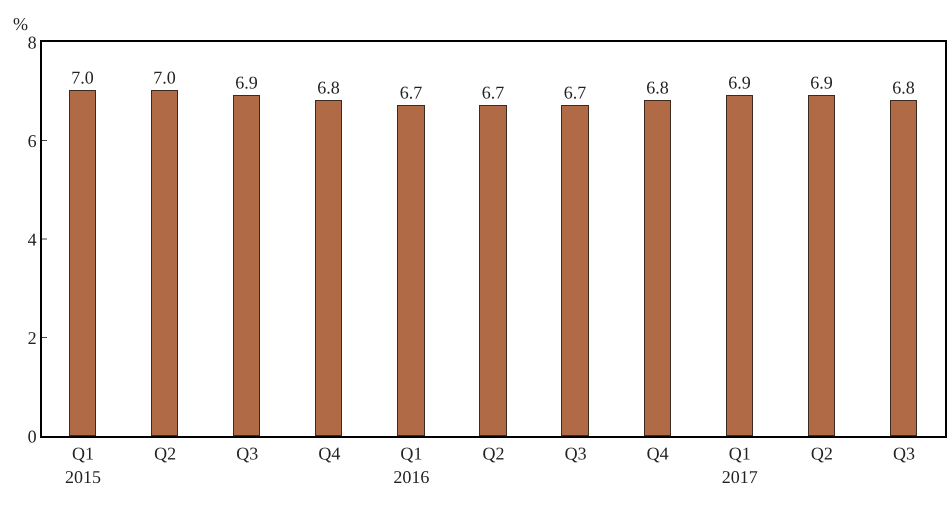  I want to click on y-tick-label: 2, so click(32, 338).